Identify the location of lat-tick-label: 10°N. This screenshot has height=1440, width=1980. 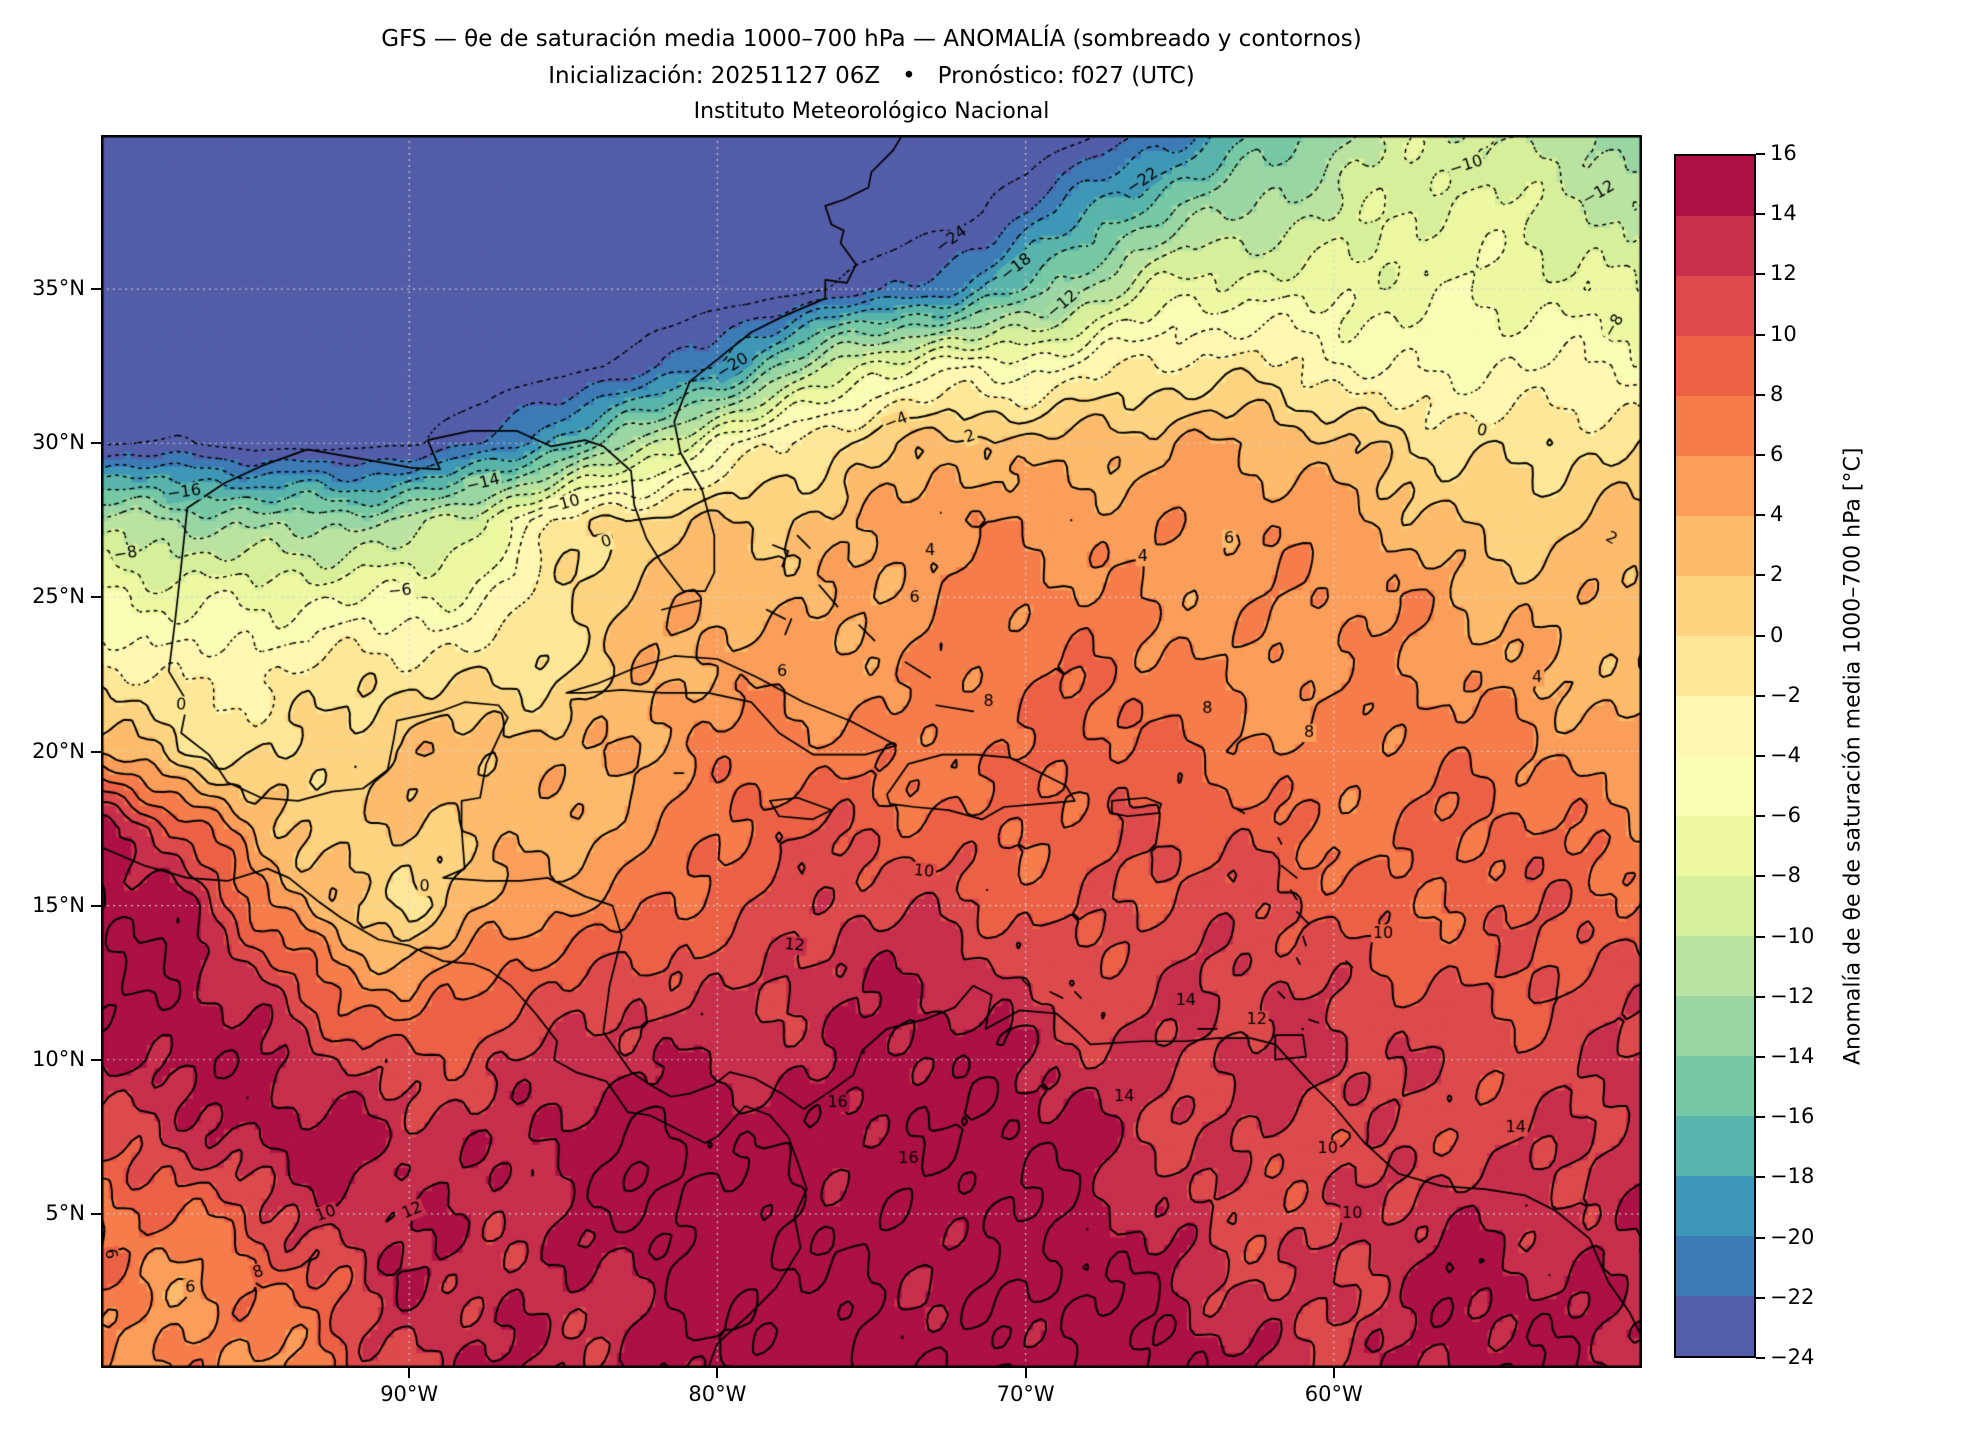
(58, 1058).